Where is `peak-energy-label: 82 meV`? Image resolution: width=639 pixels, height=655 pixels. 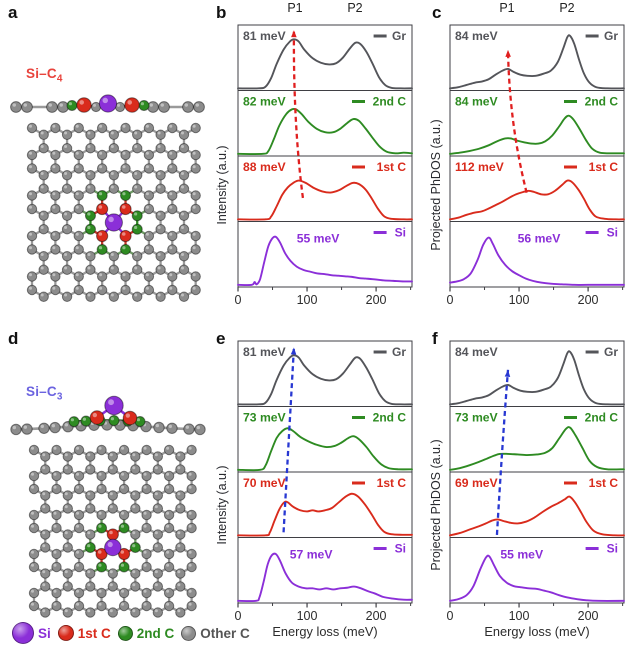 peak-energy-label: 82 meV is located at coordinates (265, 102).